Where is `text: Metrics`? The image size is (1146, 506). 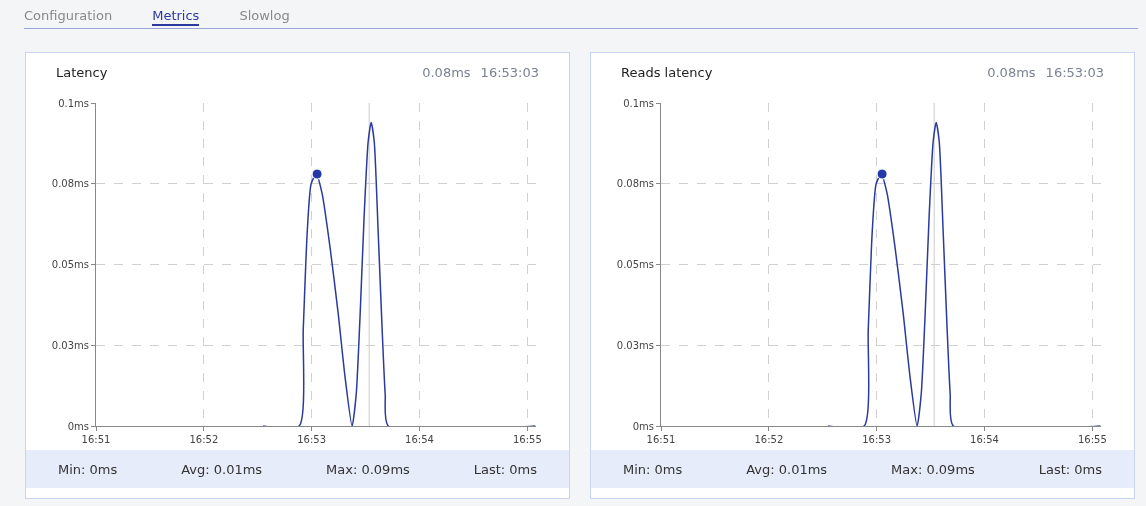 text: Metrics is located at coordinates (176, 13).